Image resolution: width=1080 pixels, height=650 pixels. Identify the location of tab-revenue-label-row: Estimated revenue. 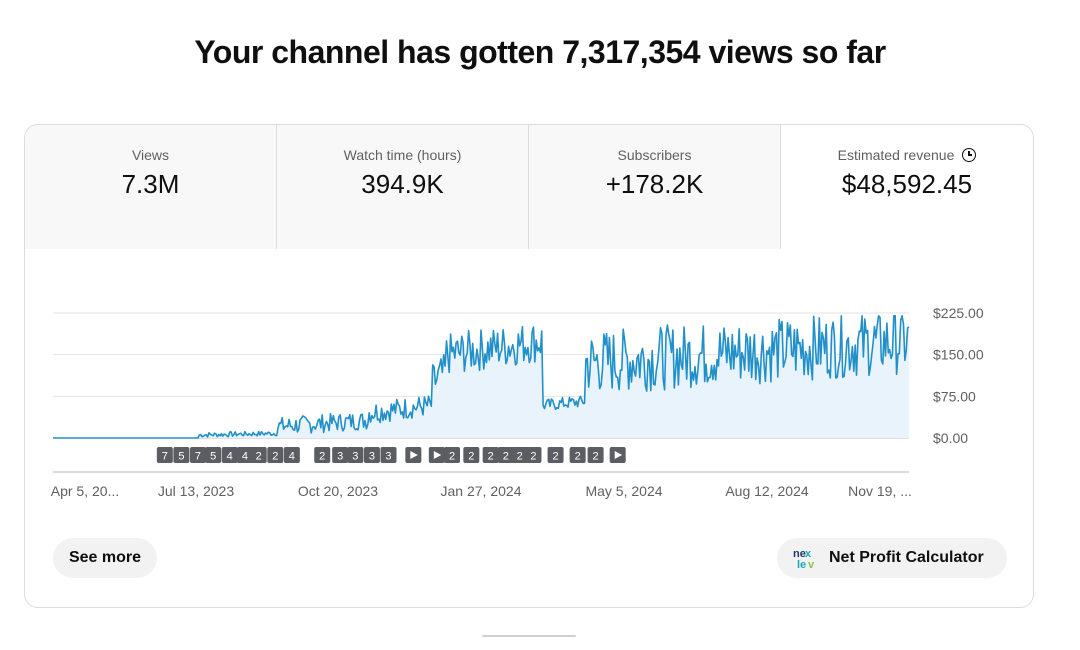
(907, 155).